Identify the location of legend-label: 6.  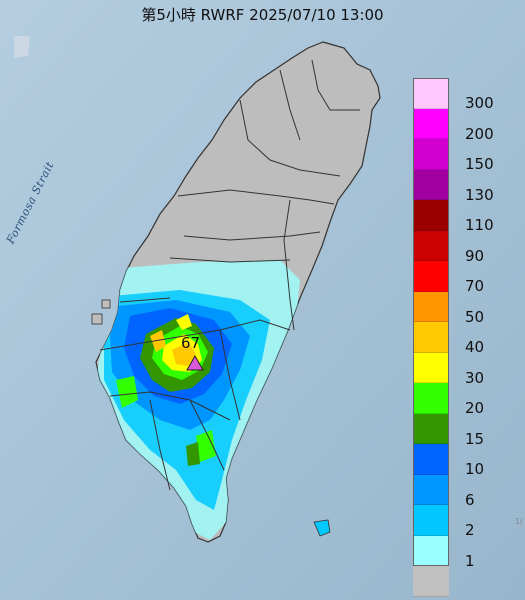
(470, 499).